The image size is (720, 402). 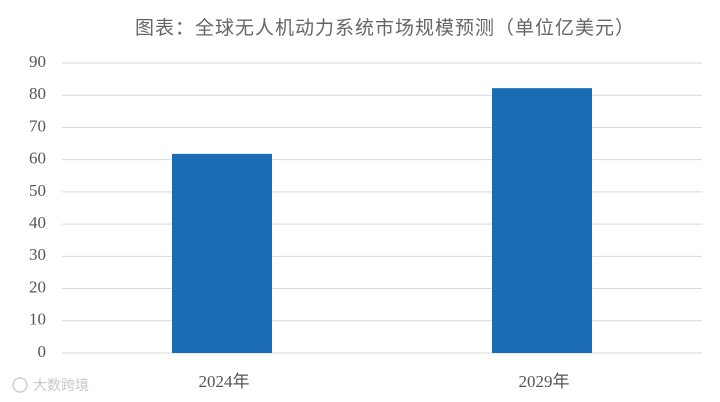 I want to click on y-tick-label: 40, so click(x=37, y=222).